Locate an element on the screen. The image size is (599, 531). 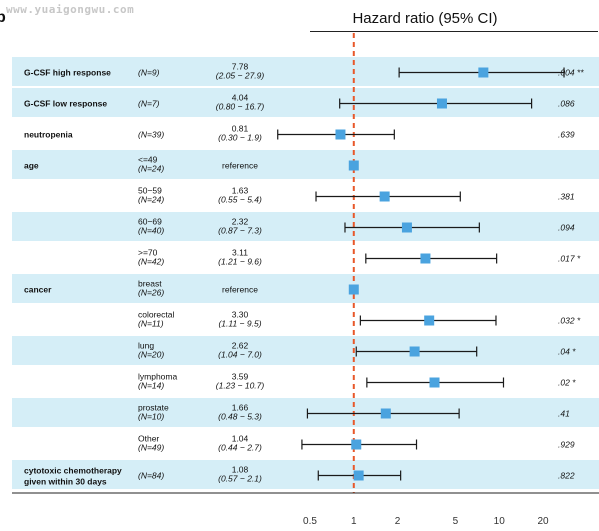
row-p-value: .02 * is located at coordinates (567, 383).